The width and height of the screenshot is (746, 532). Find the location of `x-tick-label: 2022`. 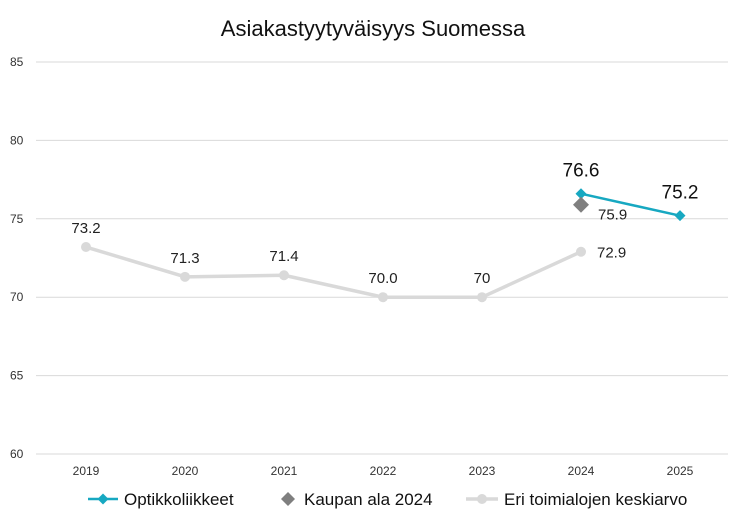

x-tick-label: 2022 is located at coordinates (383, 471).